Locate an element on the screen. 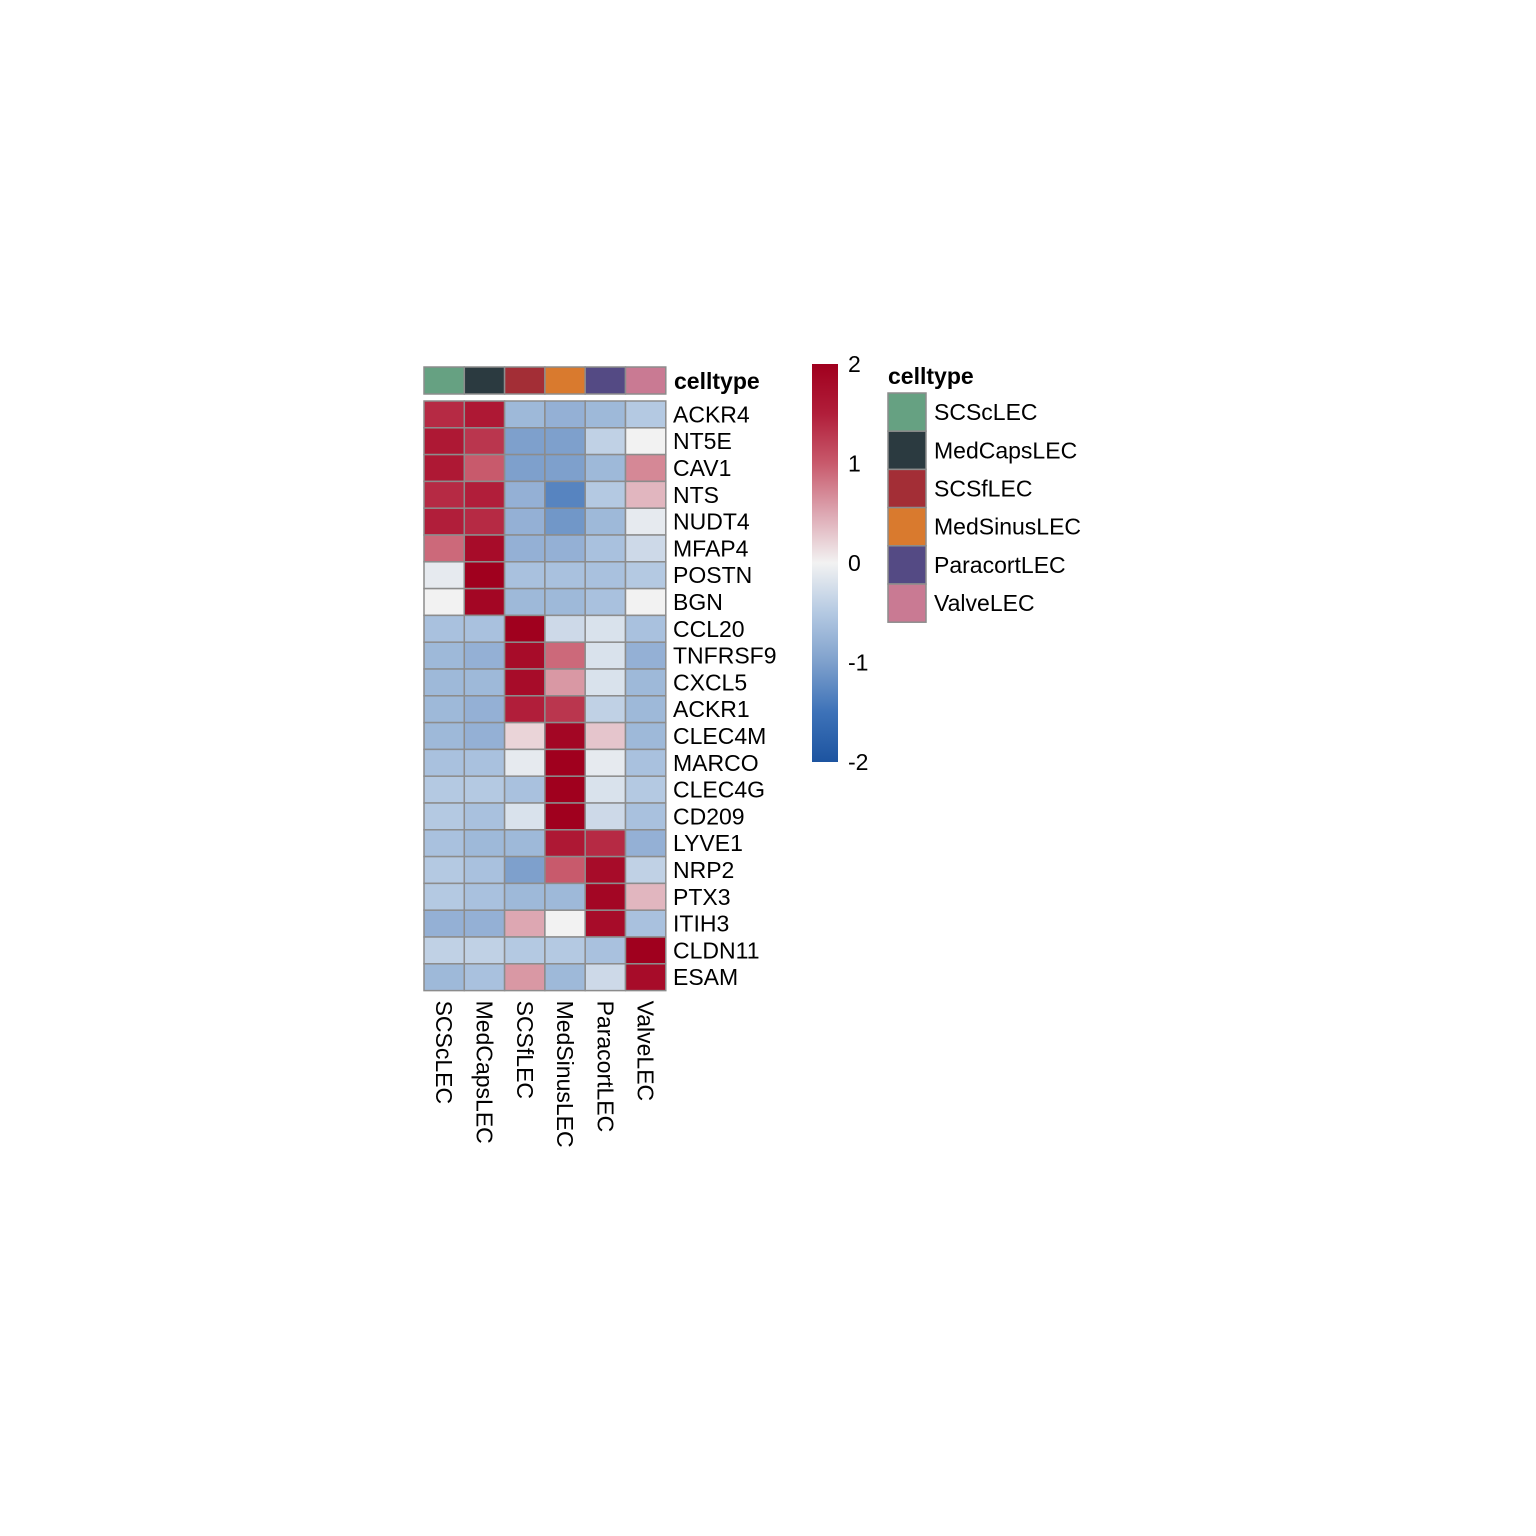  column-label: SCScLEC is located at coordinates (444, 1053).